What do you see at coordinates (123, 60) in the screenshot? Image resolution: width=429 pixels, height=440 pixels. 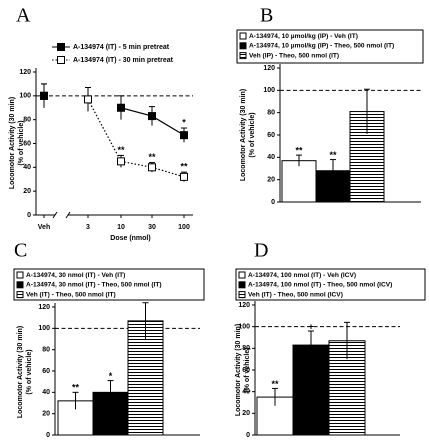 I see `legend-label: A-134974 (IT) - 30 min pretreat` at bounding box center [123, 60].